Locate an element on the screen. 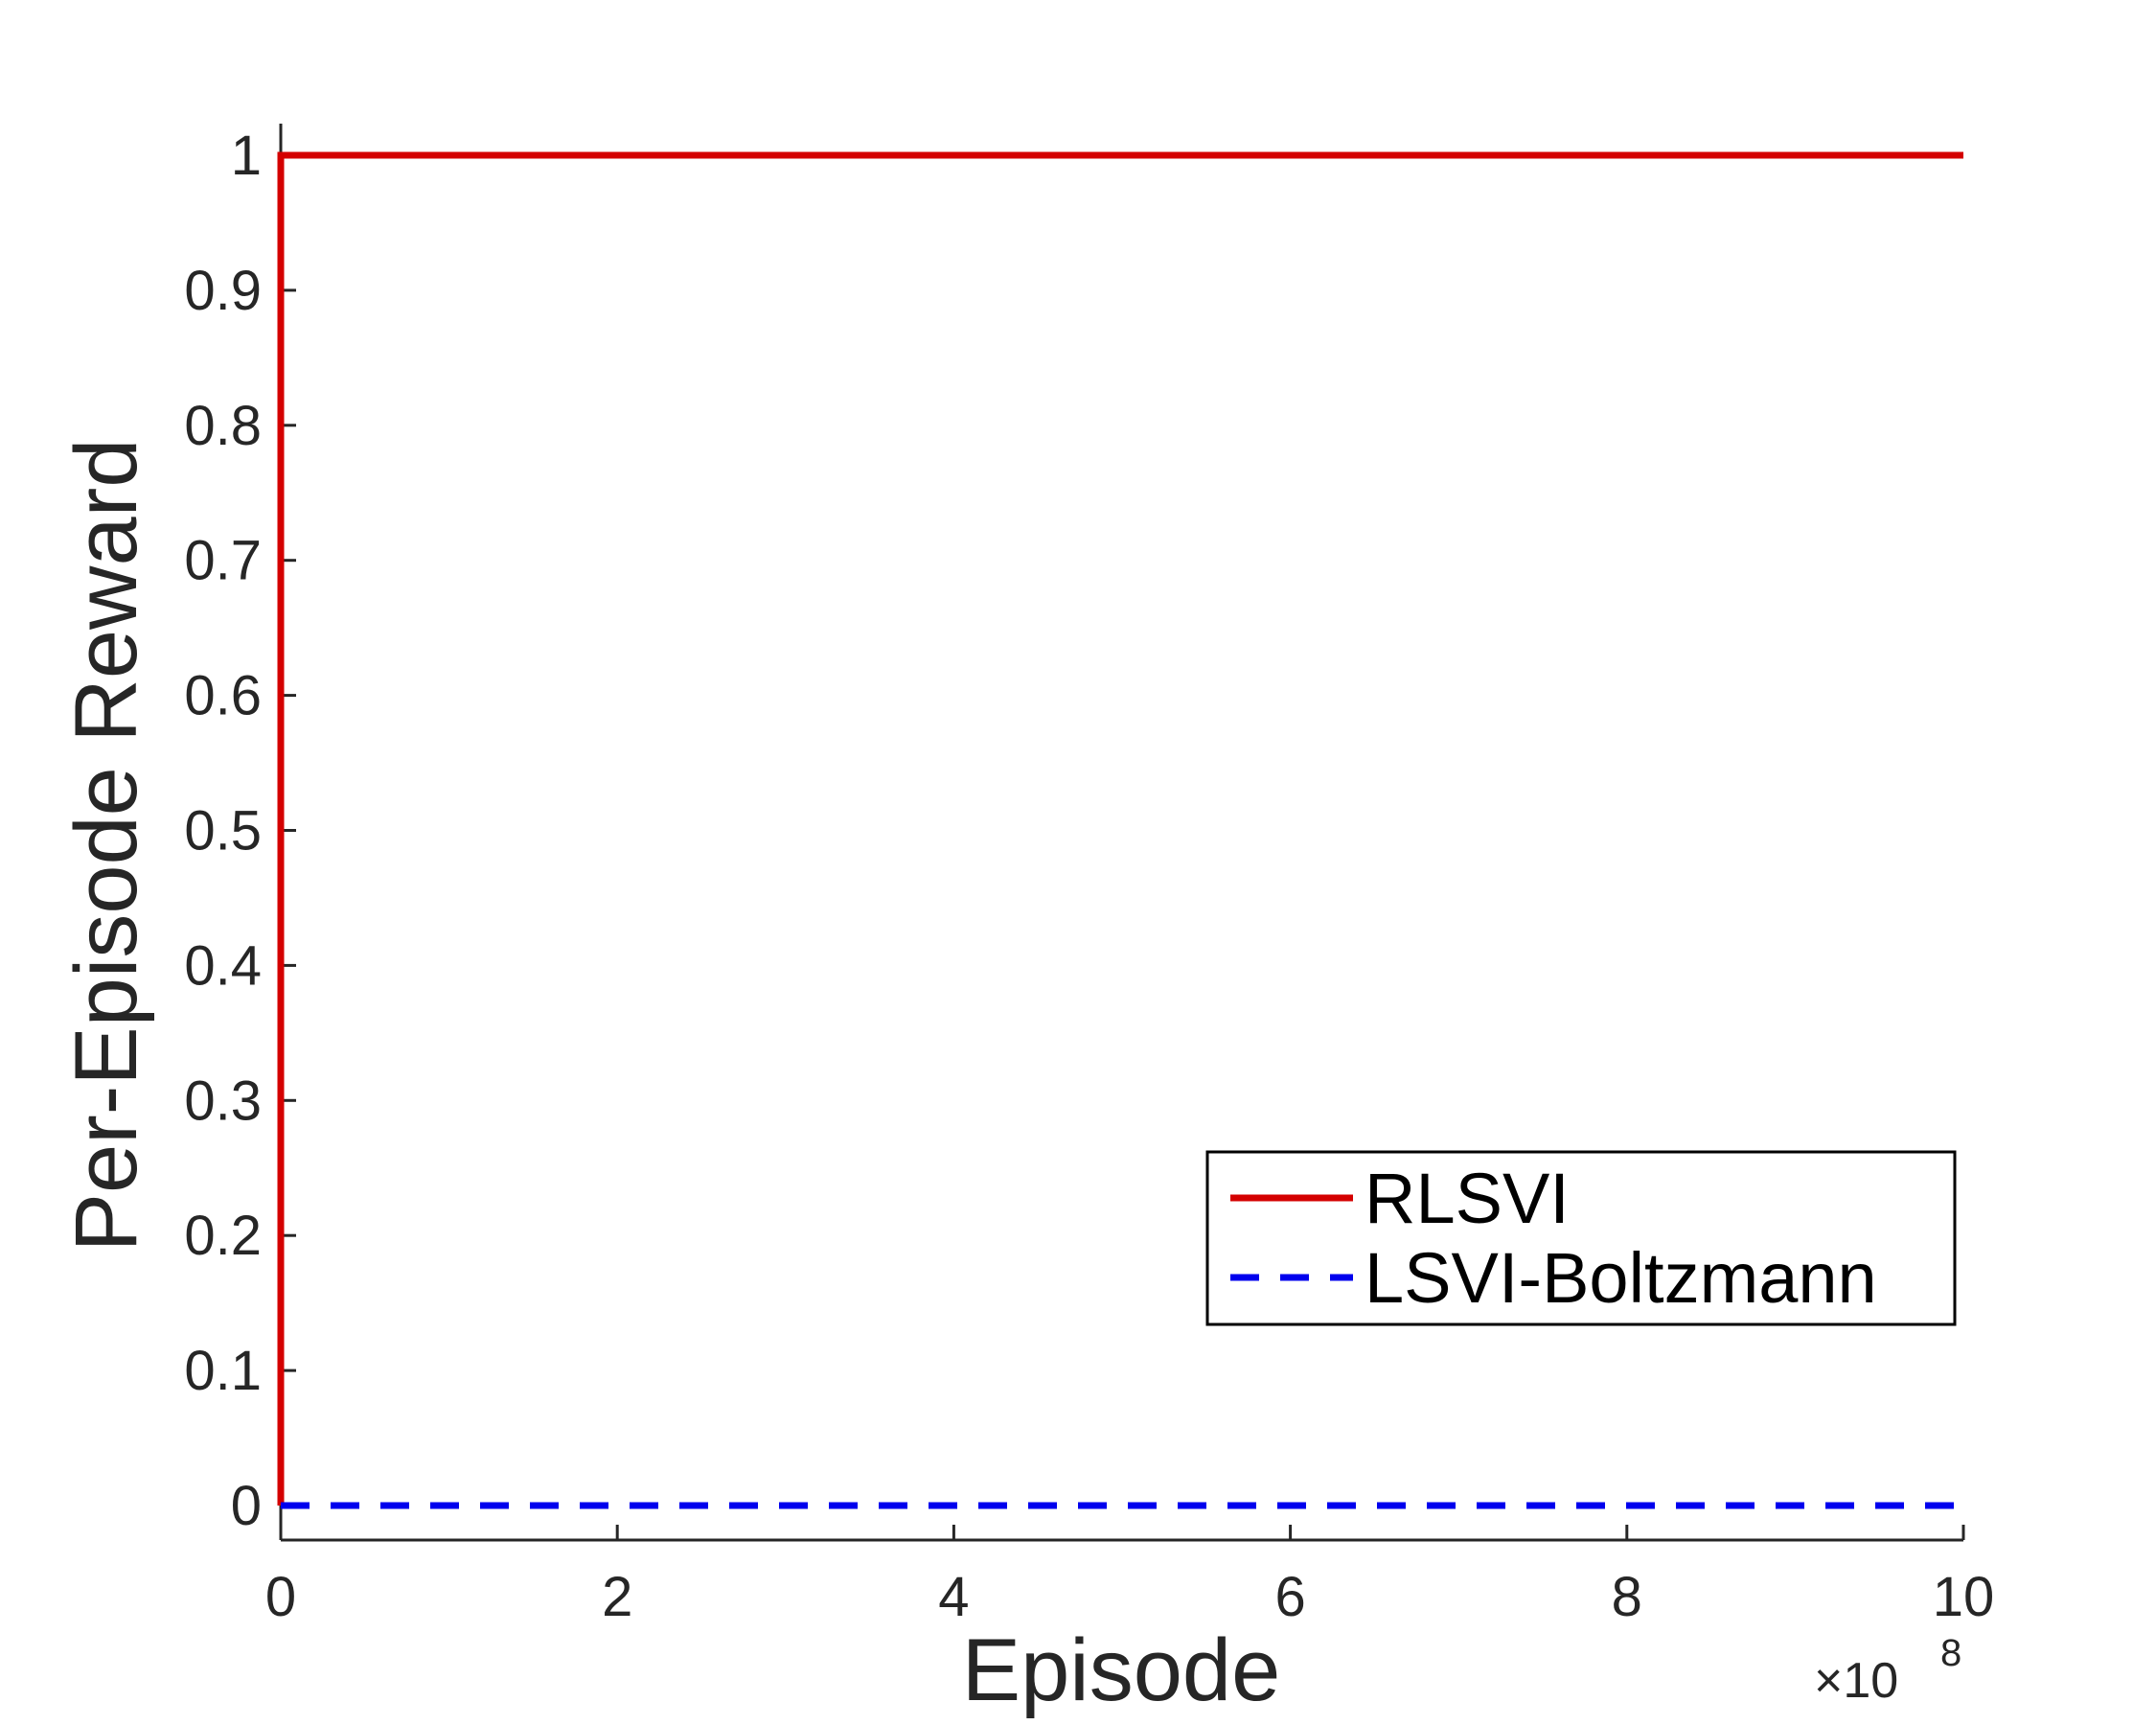 The image size is (2156, 1725). y-tick-label: 0.7 is located at coordinates (223, 561).